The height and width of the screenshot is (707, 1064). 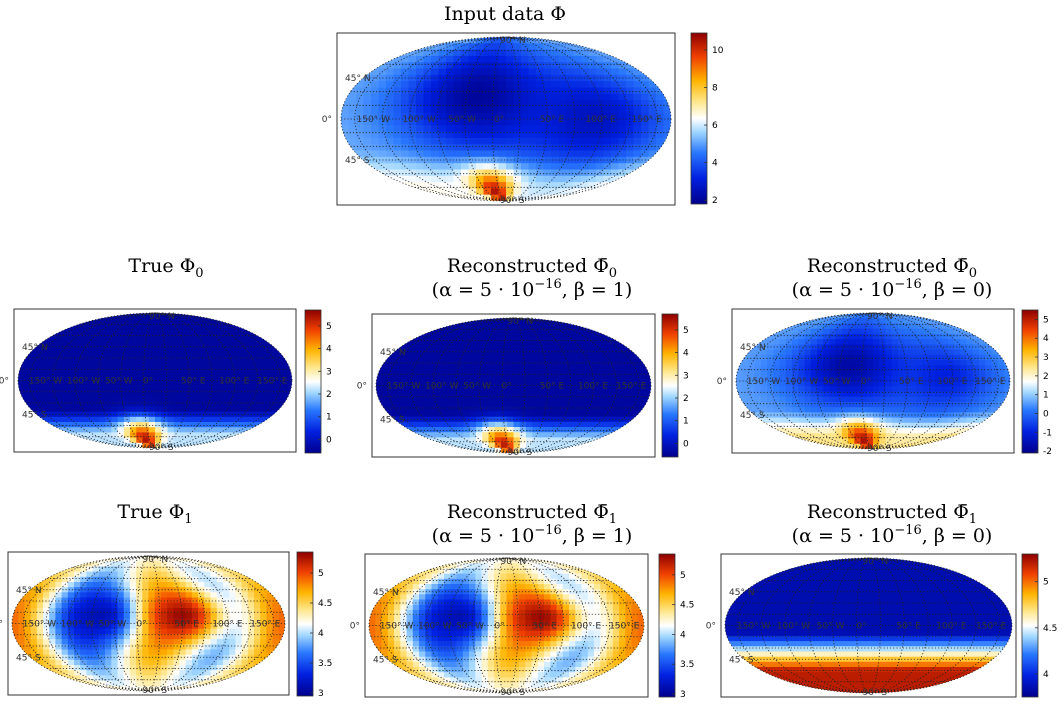 I want to click on colorbar-tick-label: 10, so click(x=718, y=51).